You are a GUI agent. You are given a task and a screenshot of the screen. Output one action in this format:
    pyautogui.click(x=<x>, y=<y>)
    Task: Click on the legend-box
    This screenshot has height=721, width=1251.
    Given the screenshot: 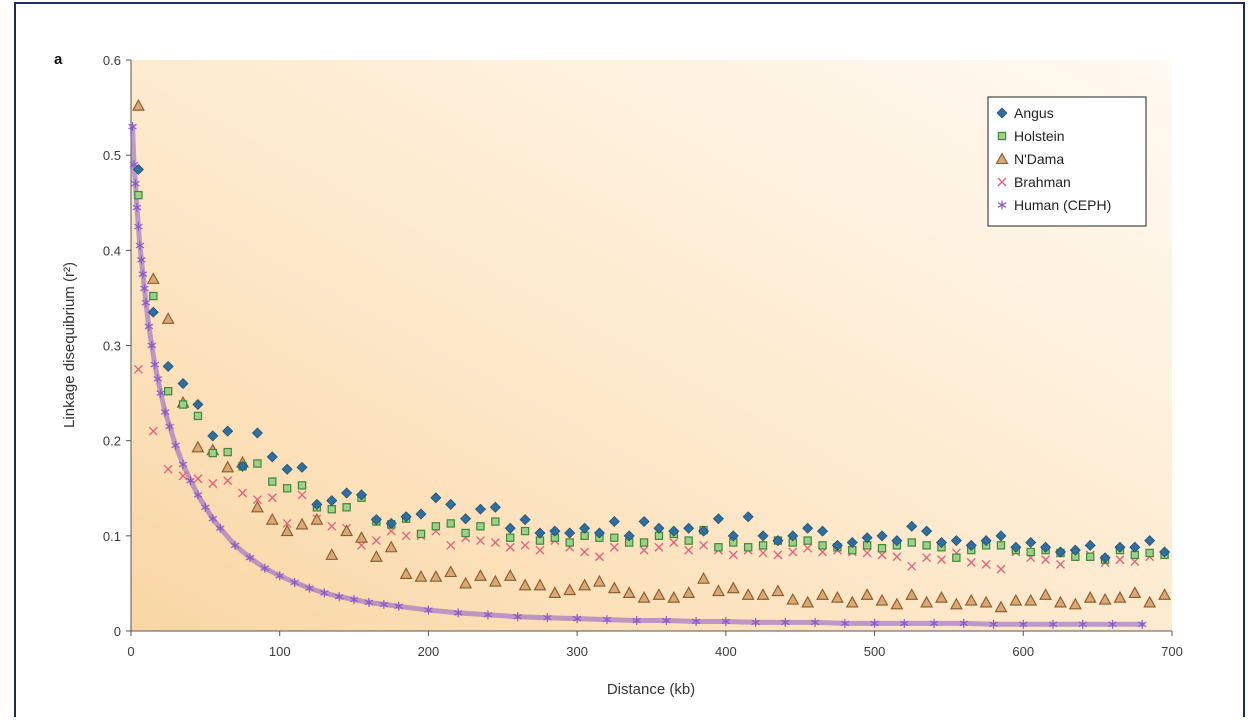 What is the action you would take?
    pyautogui.click(x=1067, y=161)
    